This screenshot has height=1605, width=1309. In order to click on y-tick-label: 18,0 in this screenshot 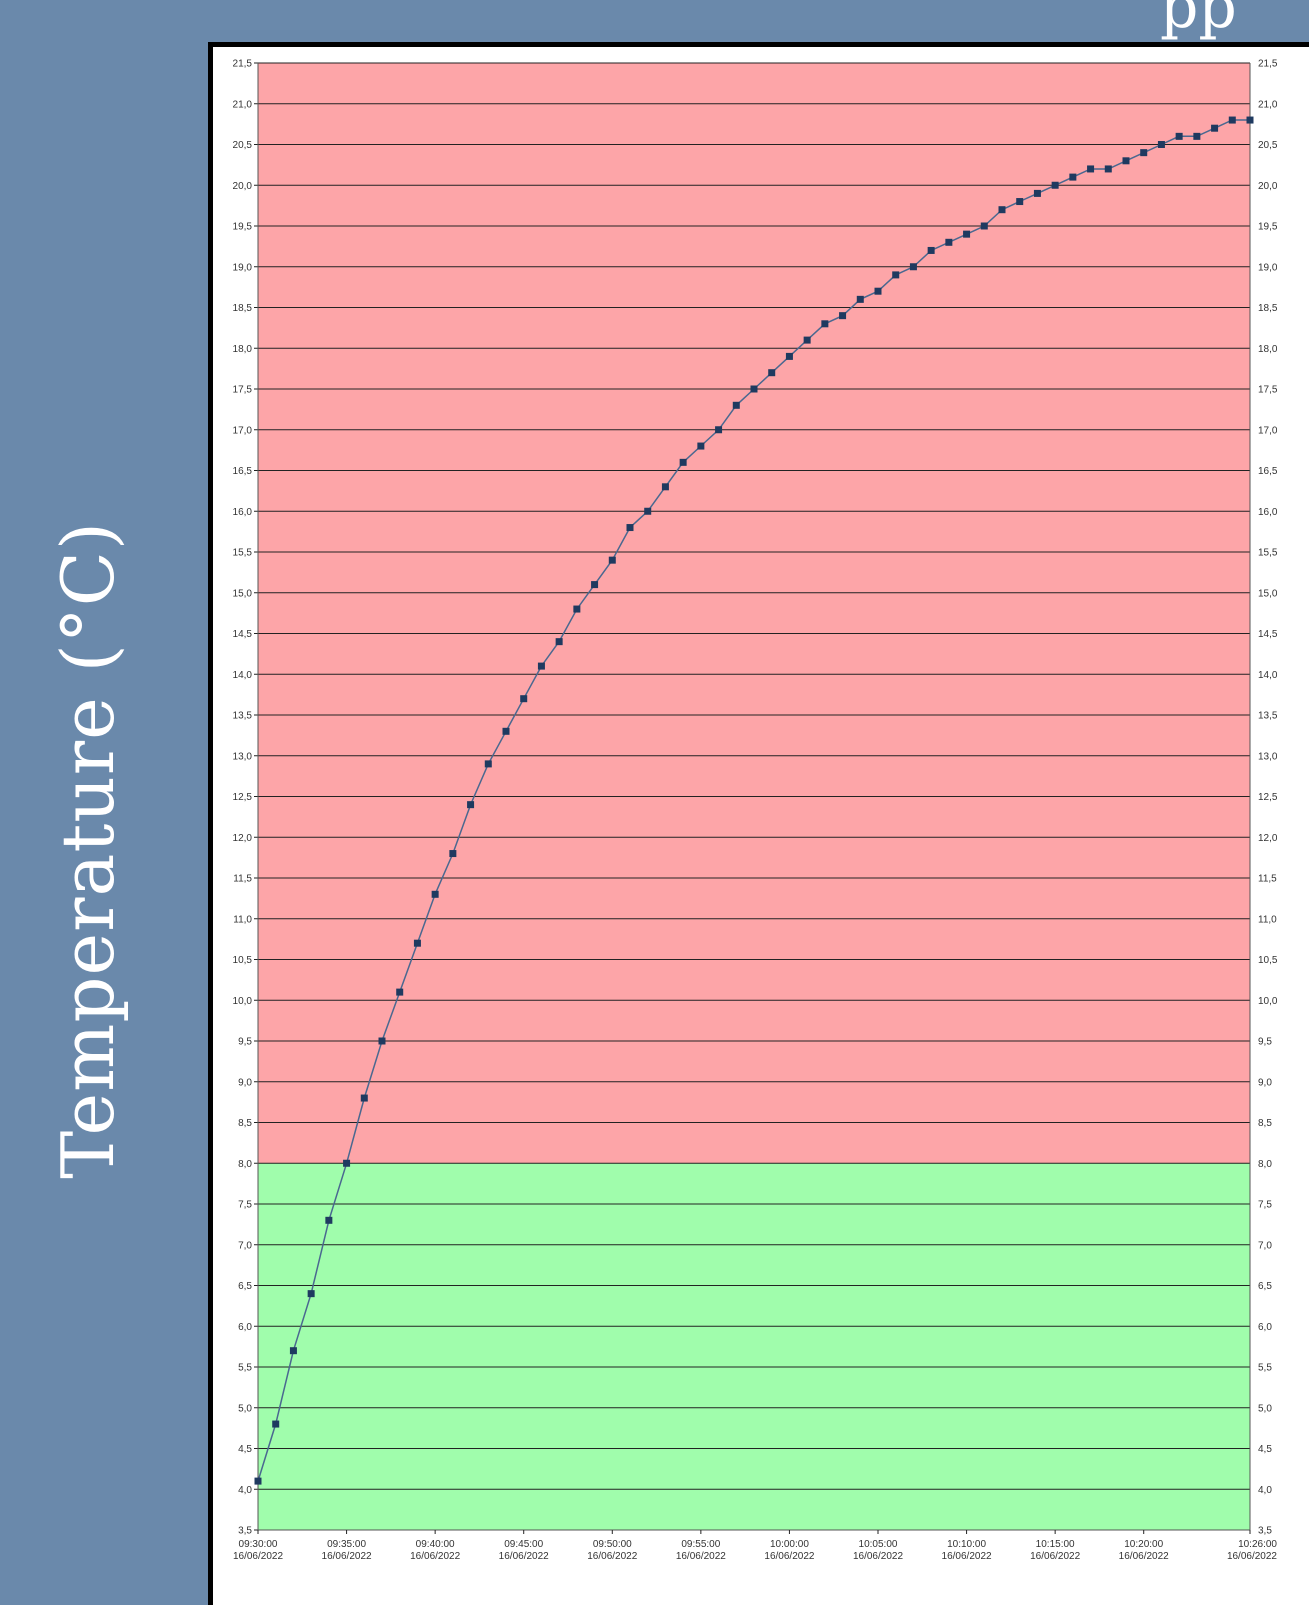, I will do `click(243, 349)`.